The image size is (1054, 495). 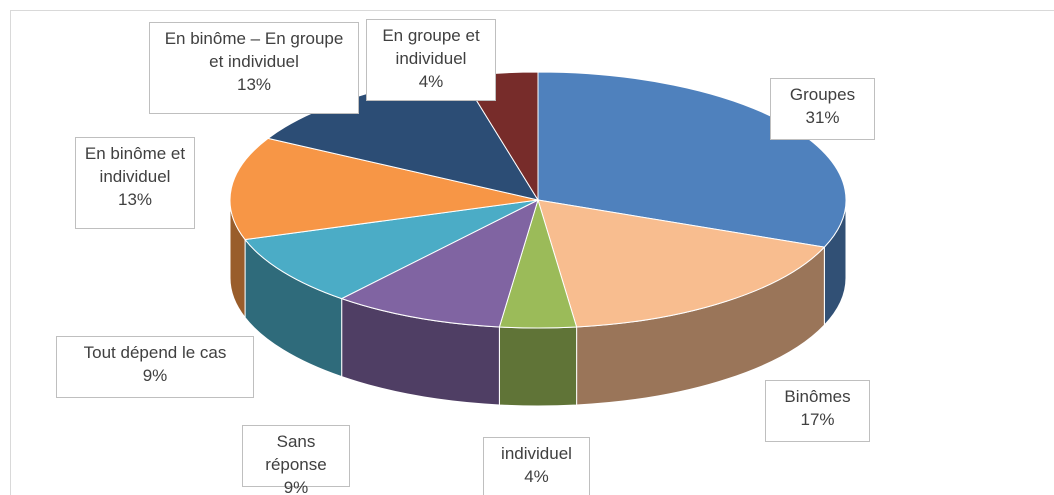 I want to click on data-label: En binôme et individuel 13%, so click(x=135, y=183).